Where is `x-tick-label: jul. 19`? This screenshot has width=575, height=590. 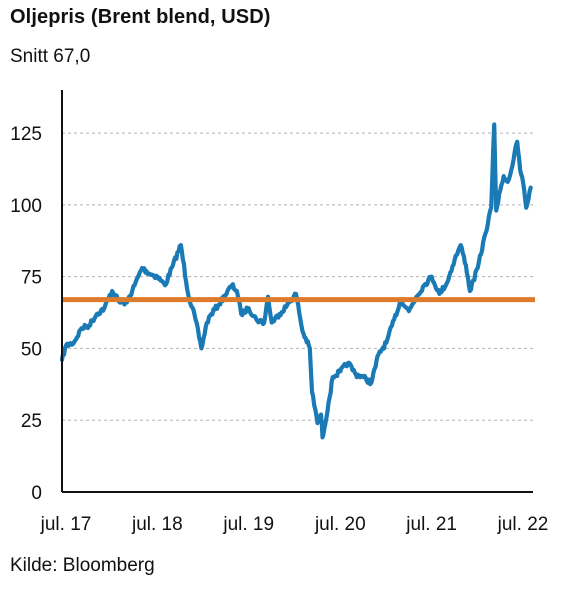 x-tick-label: jul. 19 is located at coordinates (248, 524).